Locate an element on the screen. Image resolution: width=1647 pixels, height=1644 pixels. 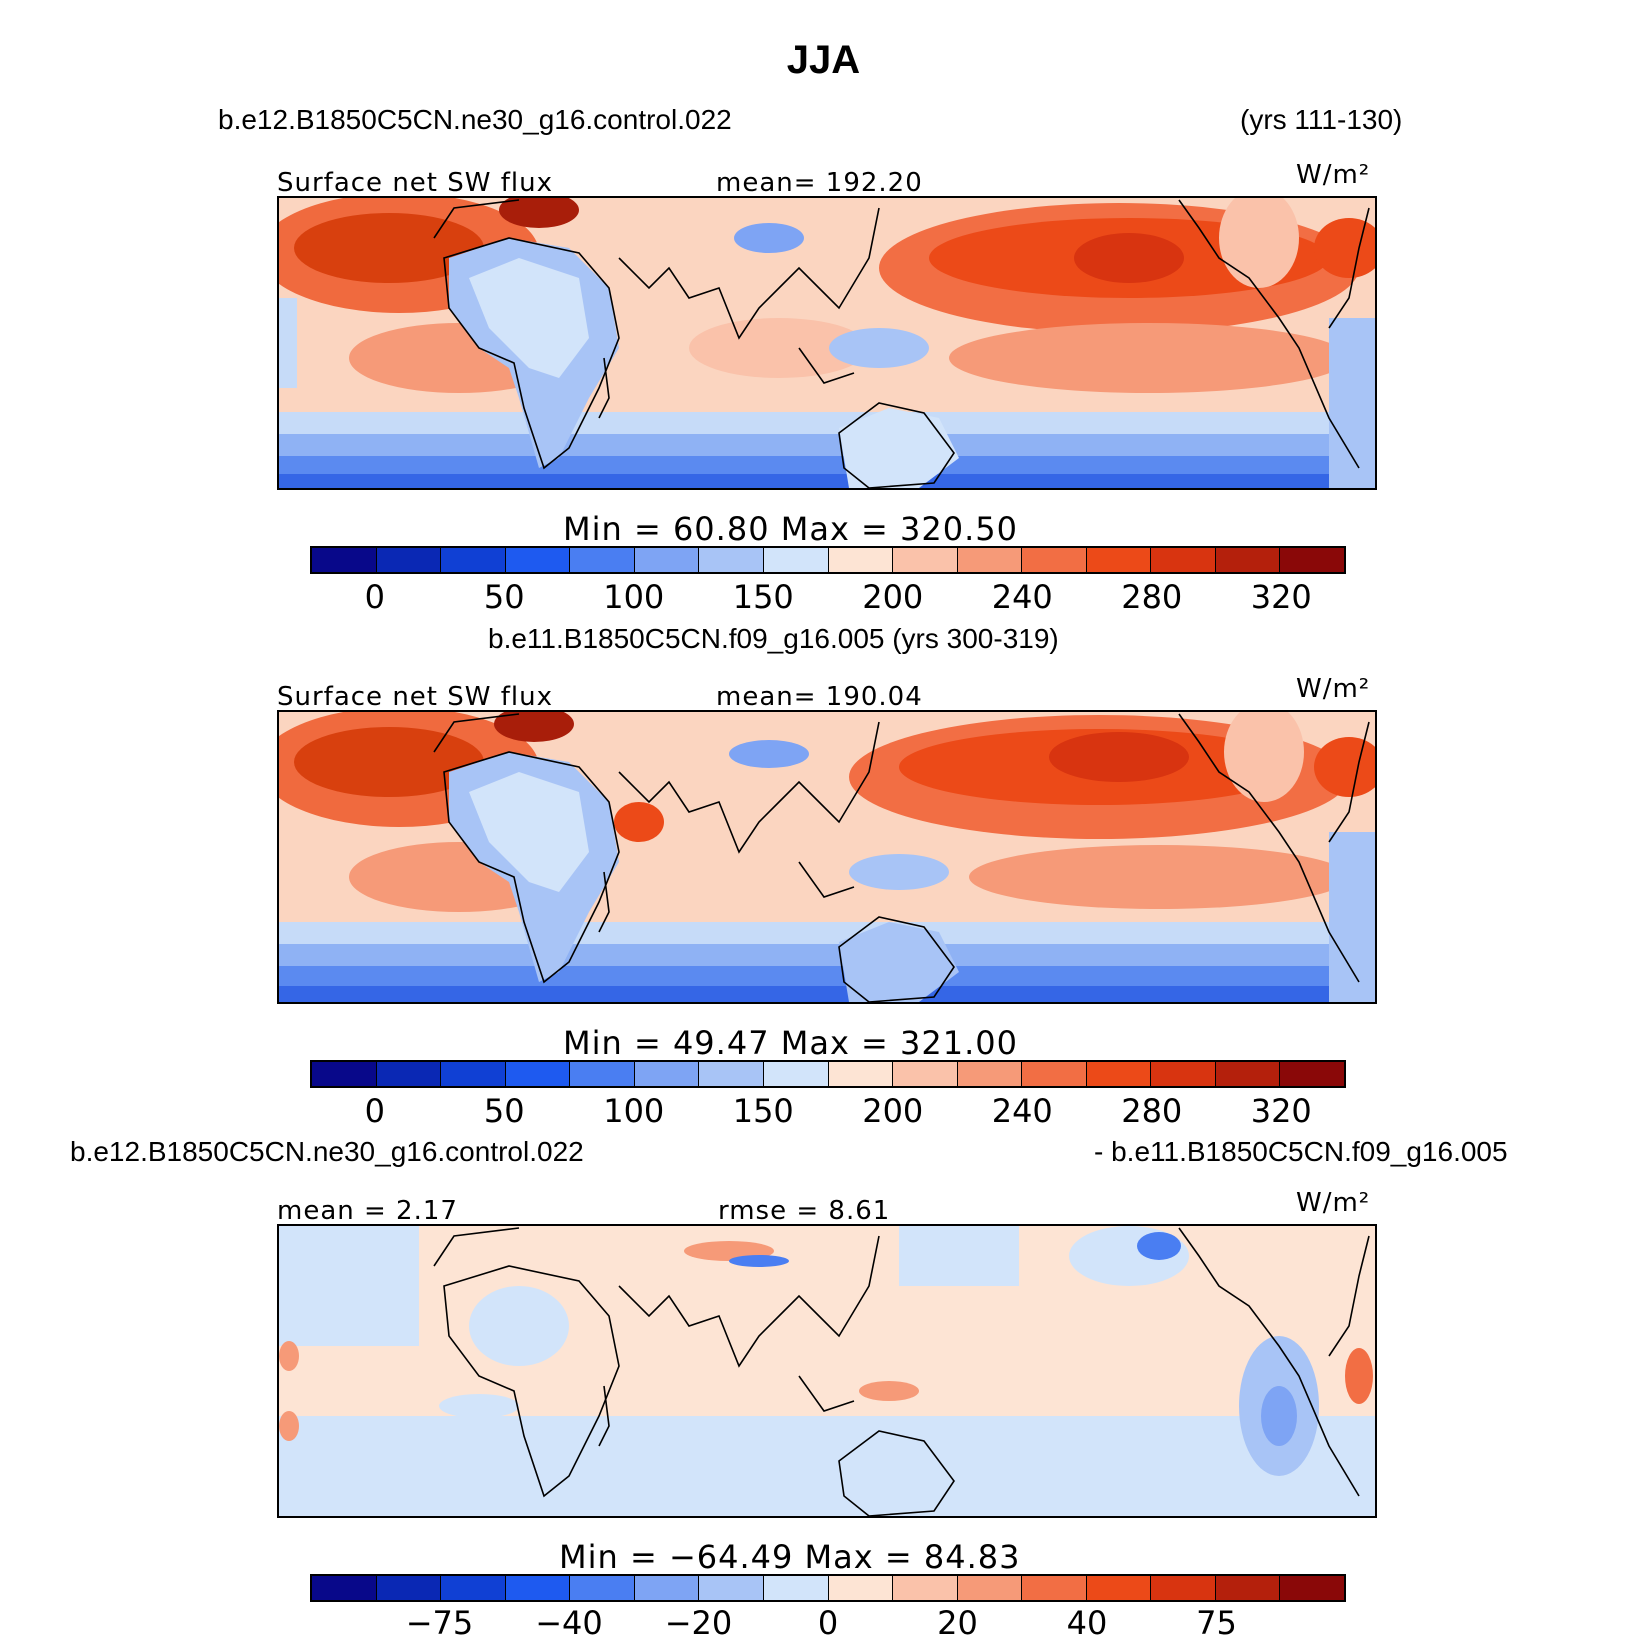
panel2-colorbar-ticks: 0 50 100 150 200 240 280 320 is located at coordinates (823, 1112).